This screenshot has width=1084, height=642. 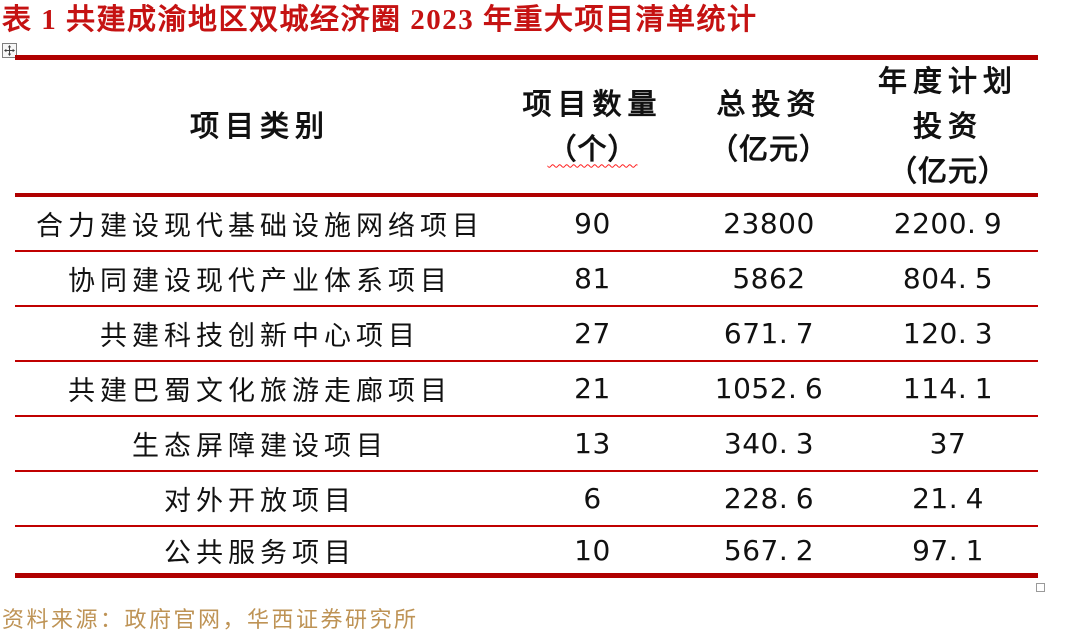 What do you see at coordinates (260, 281) in the screenshot?
I see `category-cell: 协同建设现代产业体系项目` at bounding box center [260, 281].